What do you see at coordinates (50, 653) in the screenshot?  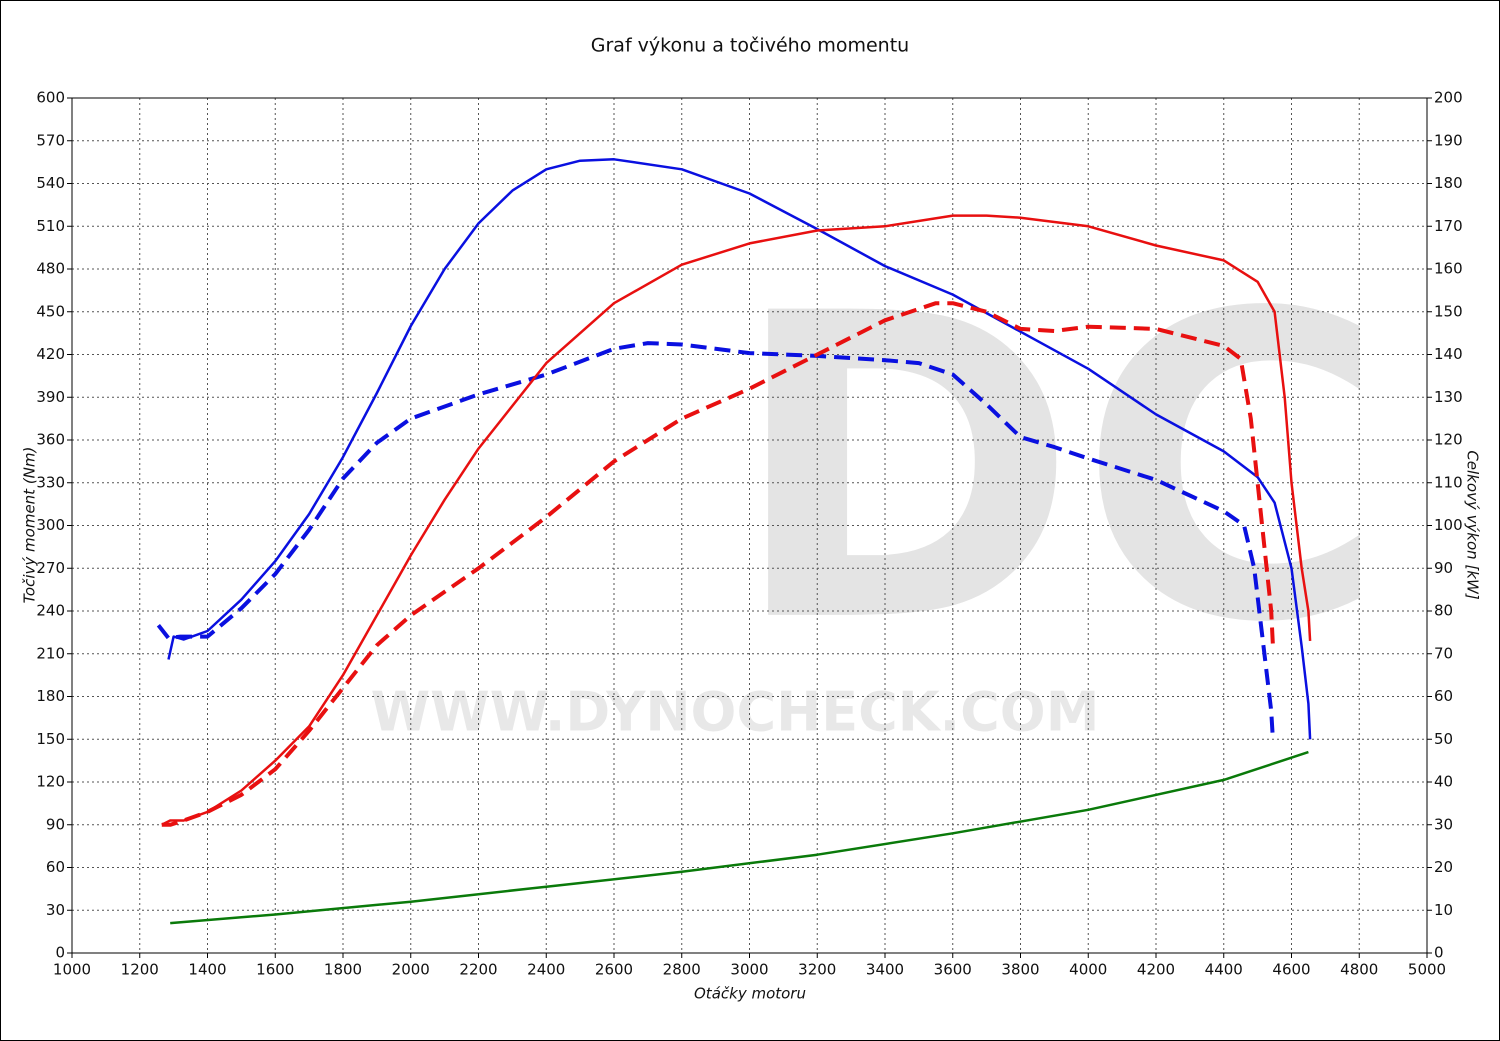 I see `y-tick-label: 210` at bounding box center [50, 653].